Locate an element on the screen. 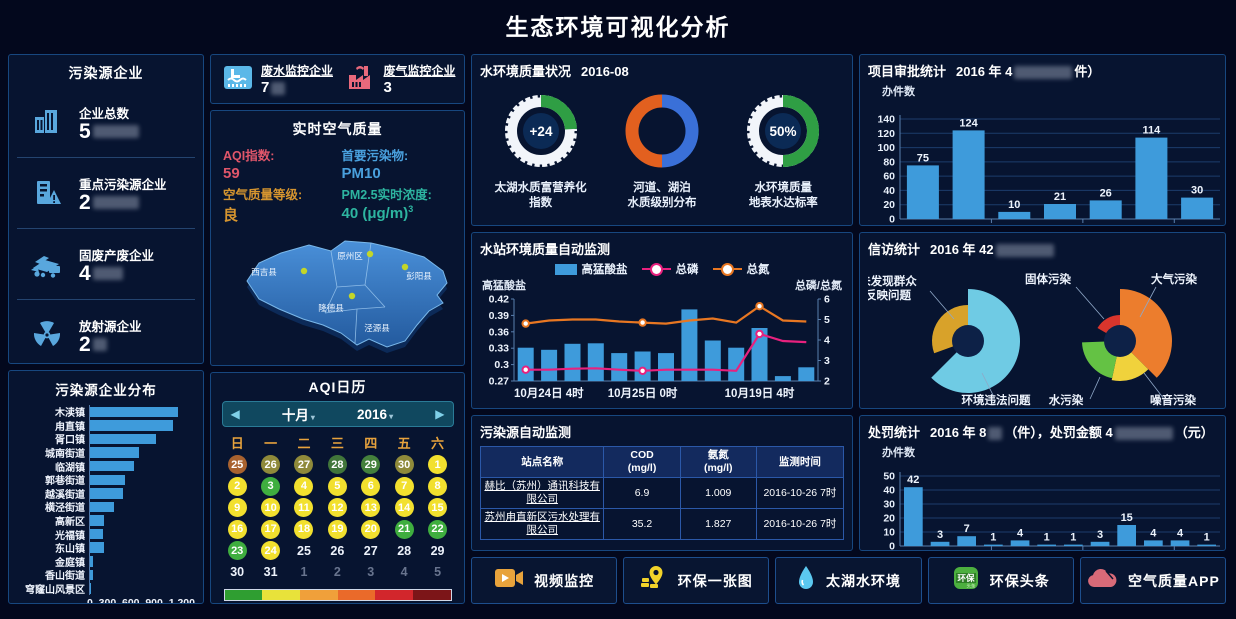 The image size is (1236, 619). svg-text: 噪音污染 is located at coordinates (1173, 400).